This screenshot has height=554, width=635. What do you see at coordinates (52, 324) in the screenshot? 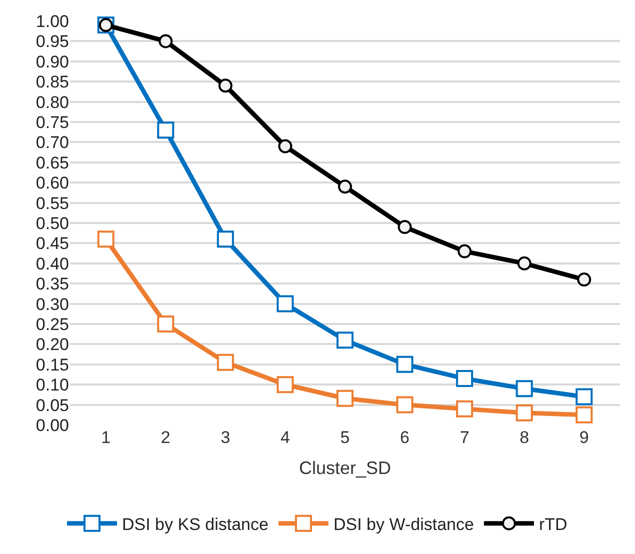
I see `y-tick-label: 0.25` at bounding box center [52, 324].